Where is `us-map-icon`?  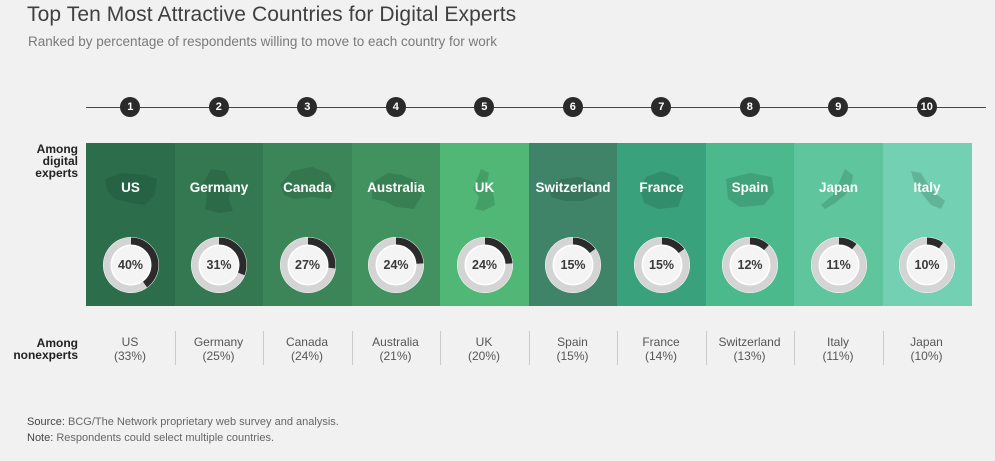 us-map-icon is located at coordinates (130, 189).